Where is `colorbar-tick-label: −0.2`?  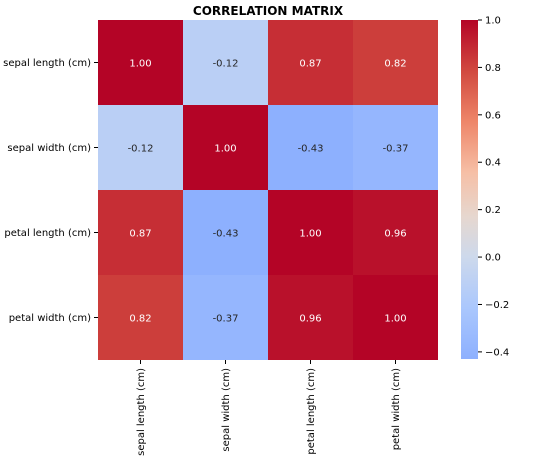
colorbar-tick-label: −0.2 is located at coordinates (497, 305).